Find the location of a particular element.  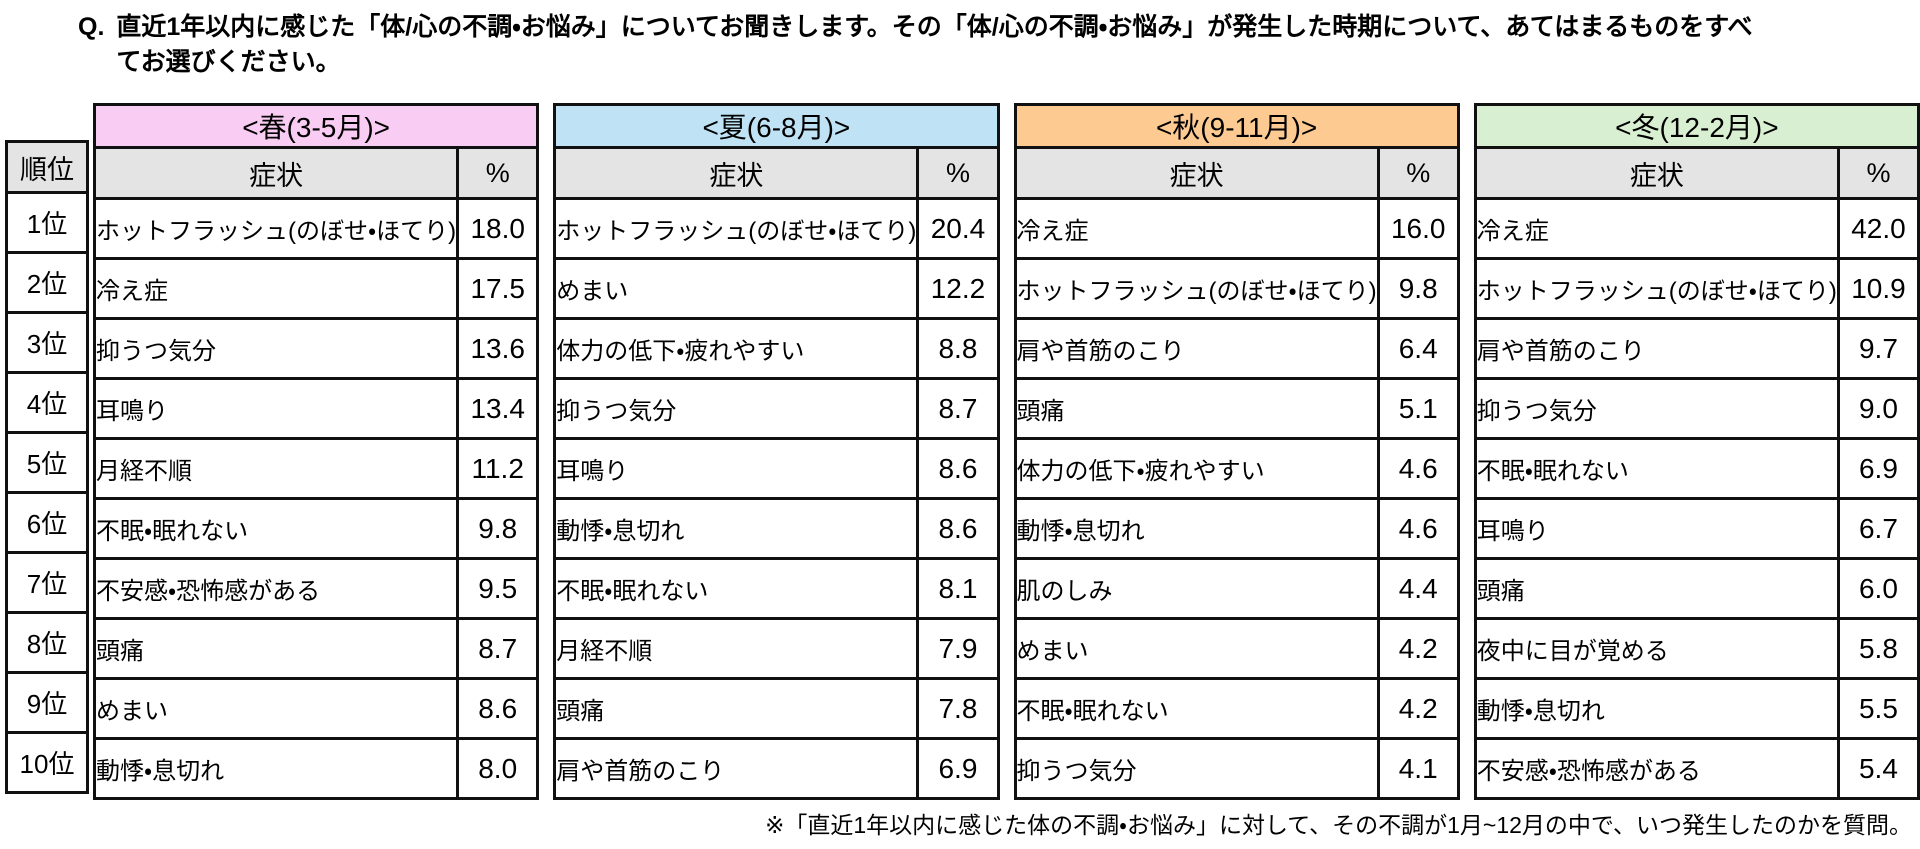

data-row: 冷え症 42.0 is located at coordinates (1696, 228).